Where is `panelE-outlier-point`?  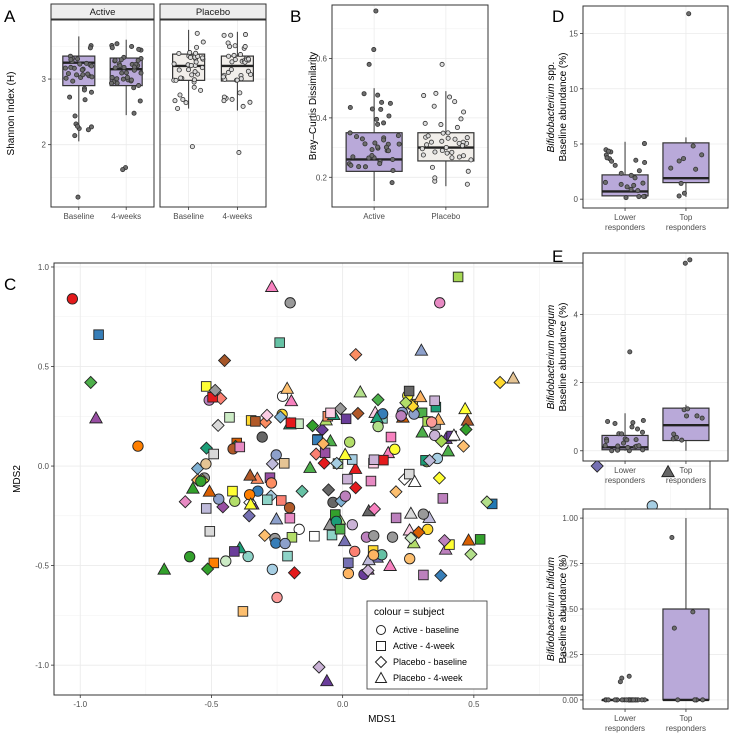
panelE-outlier-point is located at coordinates (690, 260).